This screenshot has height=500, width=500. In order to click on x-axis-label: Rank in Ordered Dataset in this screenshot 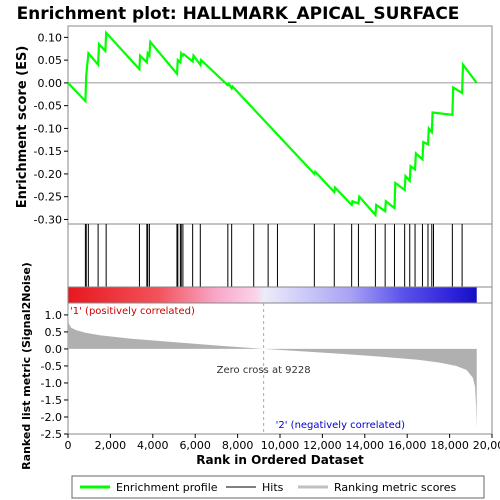, I will do `click(280, 460)`.